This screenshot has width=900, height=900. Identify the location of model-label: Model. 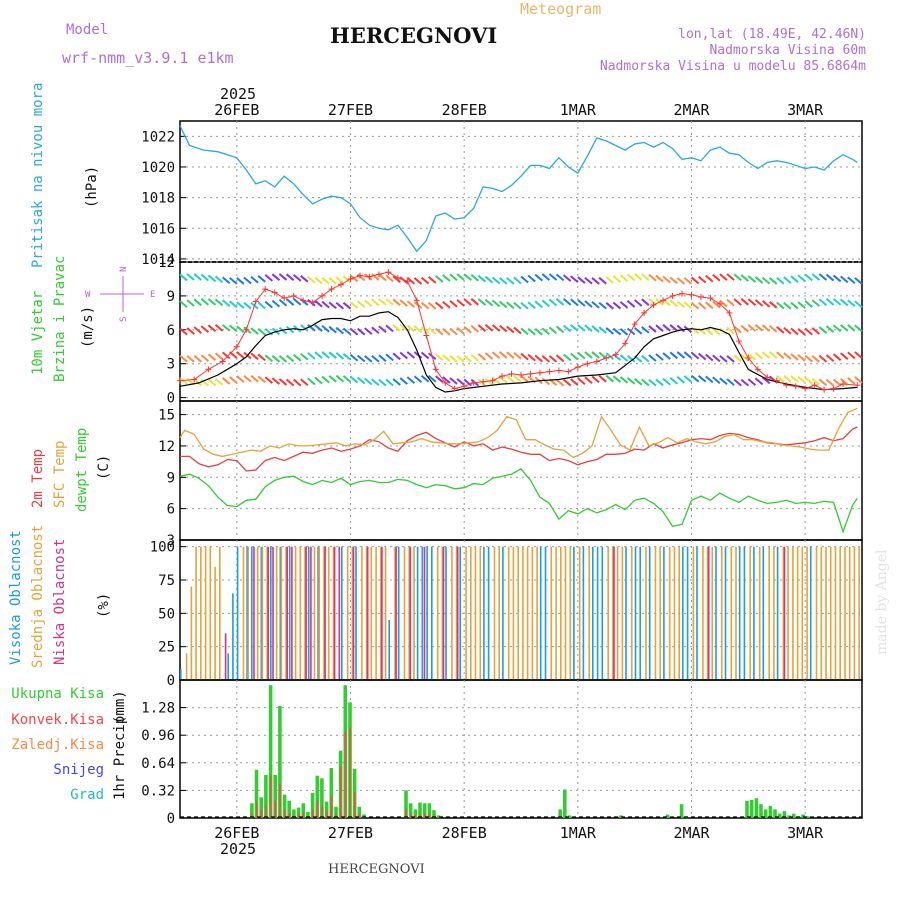
(87, 30).